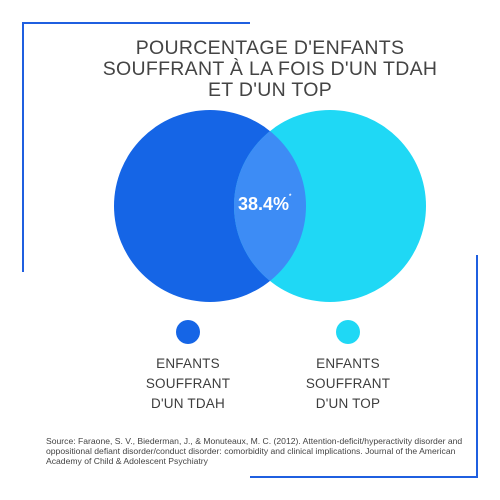  What do you see at coordinates (477, 366) in the screenshot?
I see `frame-bottom-right-vertical` at bounding box center [477, 366].